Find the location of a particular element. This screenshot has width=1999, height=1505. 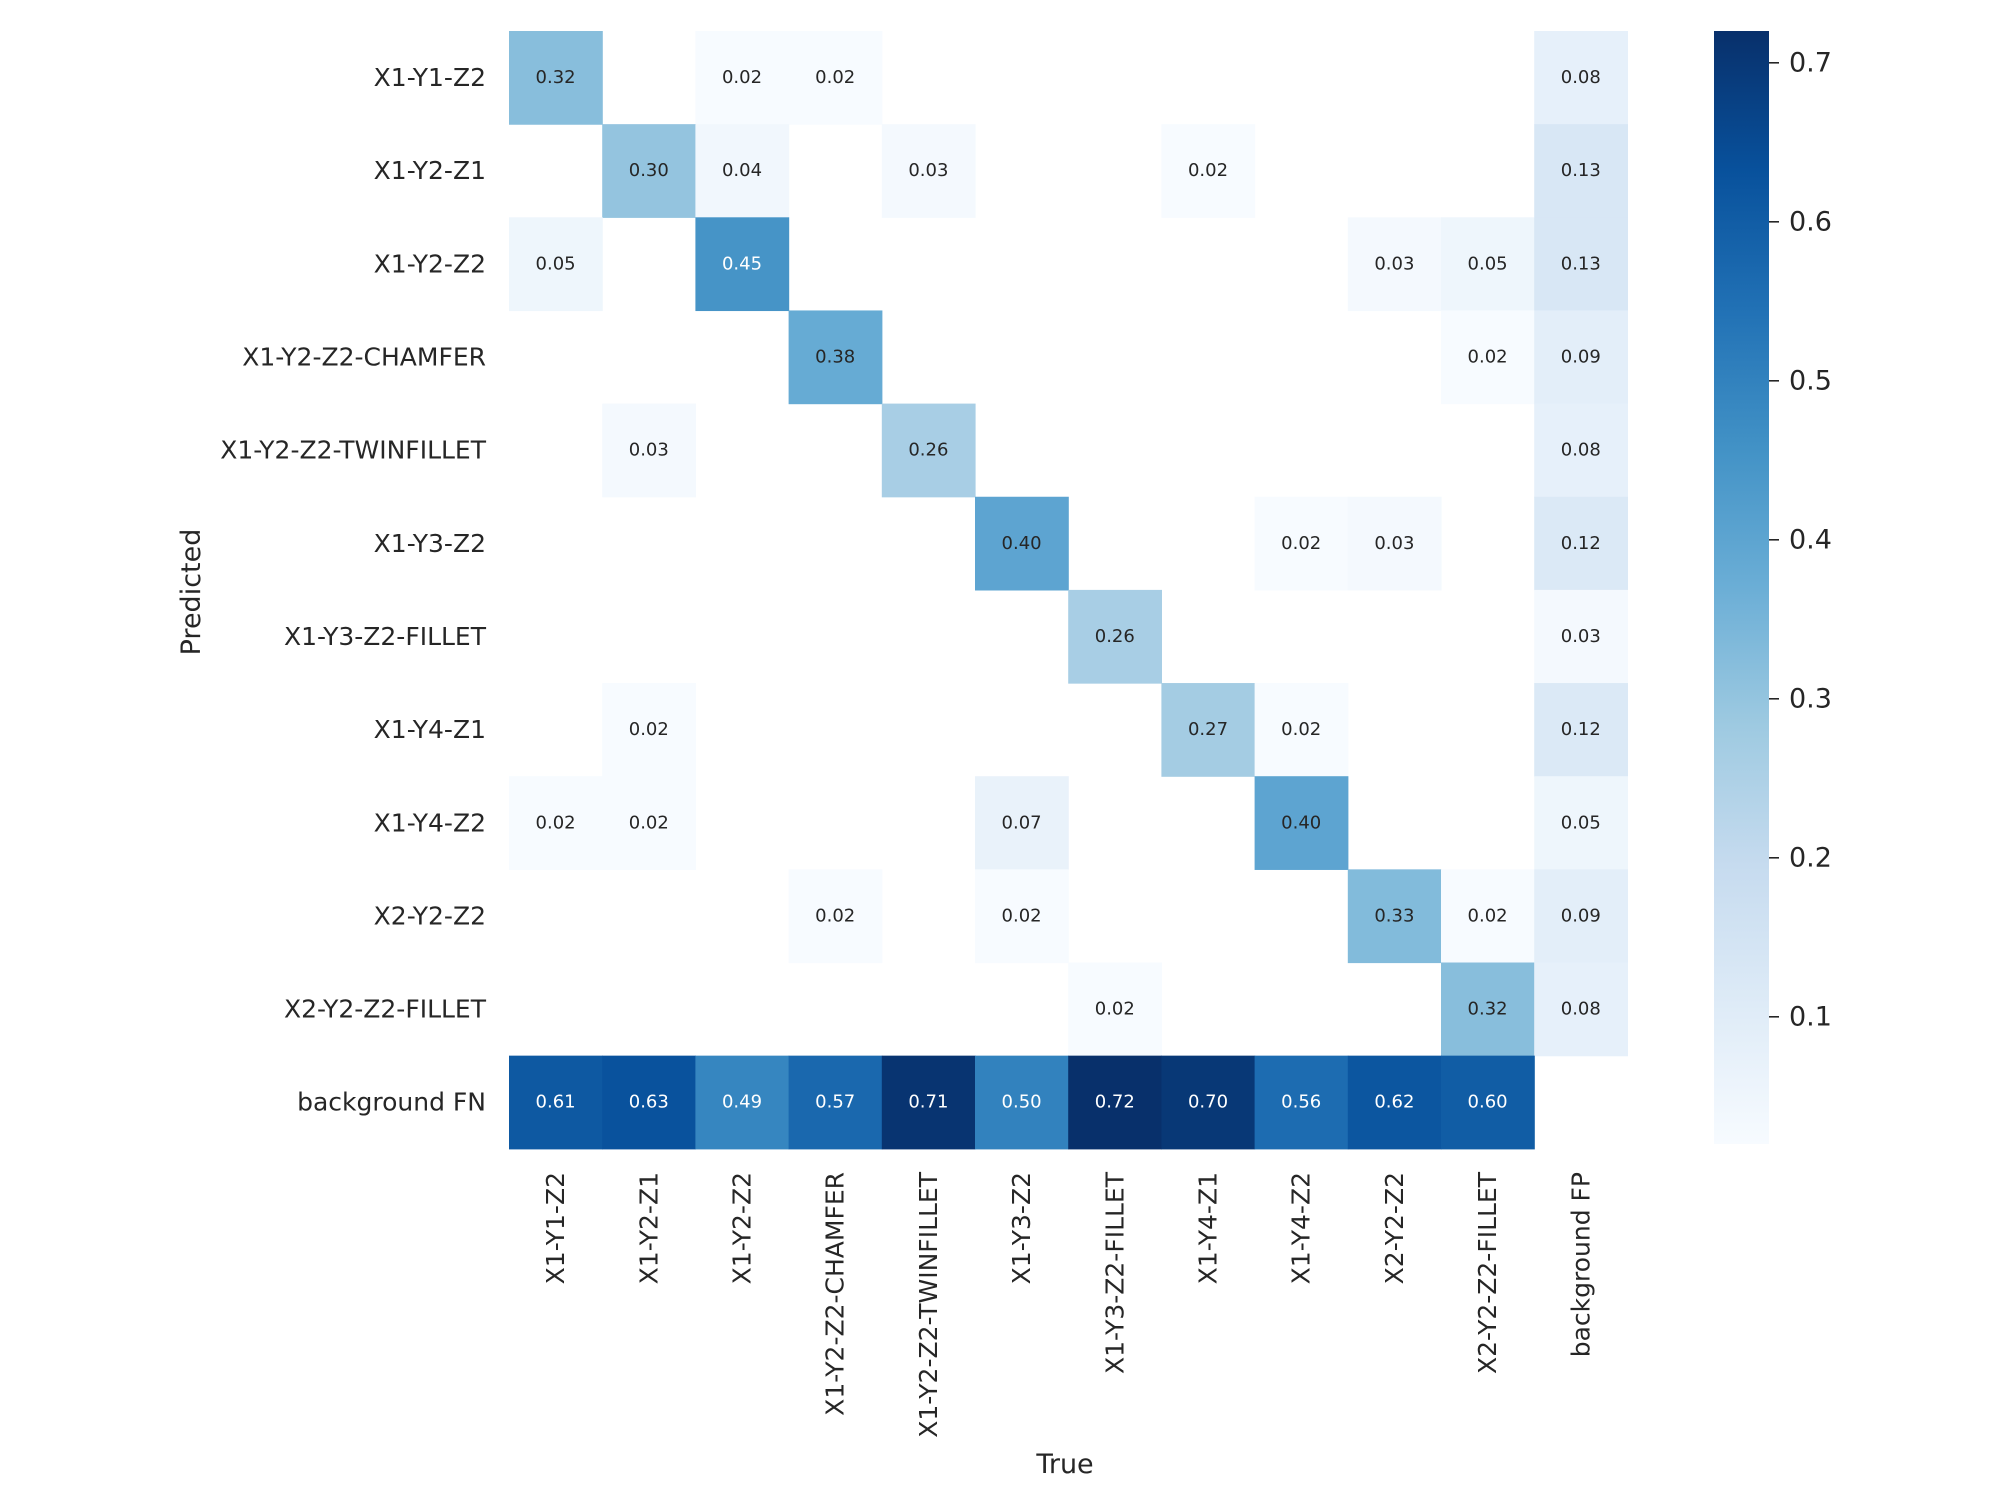

cell-value-label: 0.45 is located at coordinates (742, 263).